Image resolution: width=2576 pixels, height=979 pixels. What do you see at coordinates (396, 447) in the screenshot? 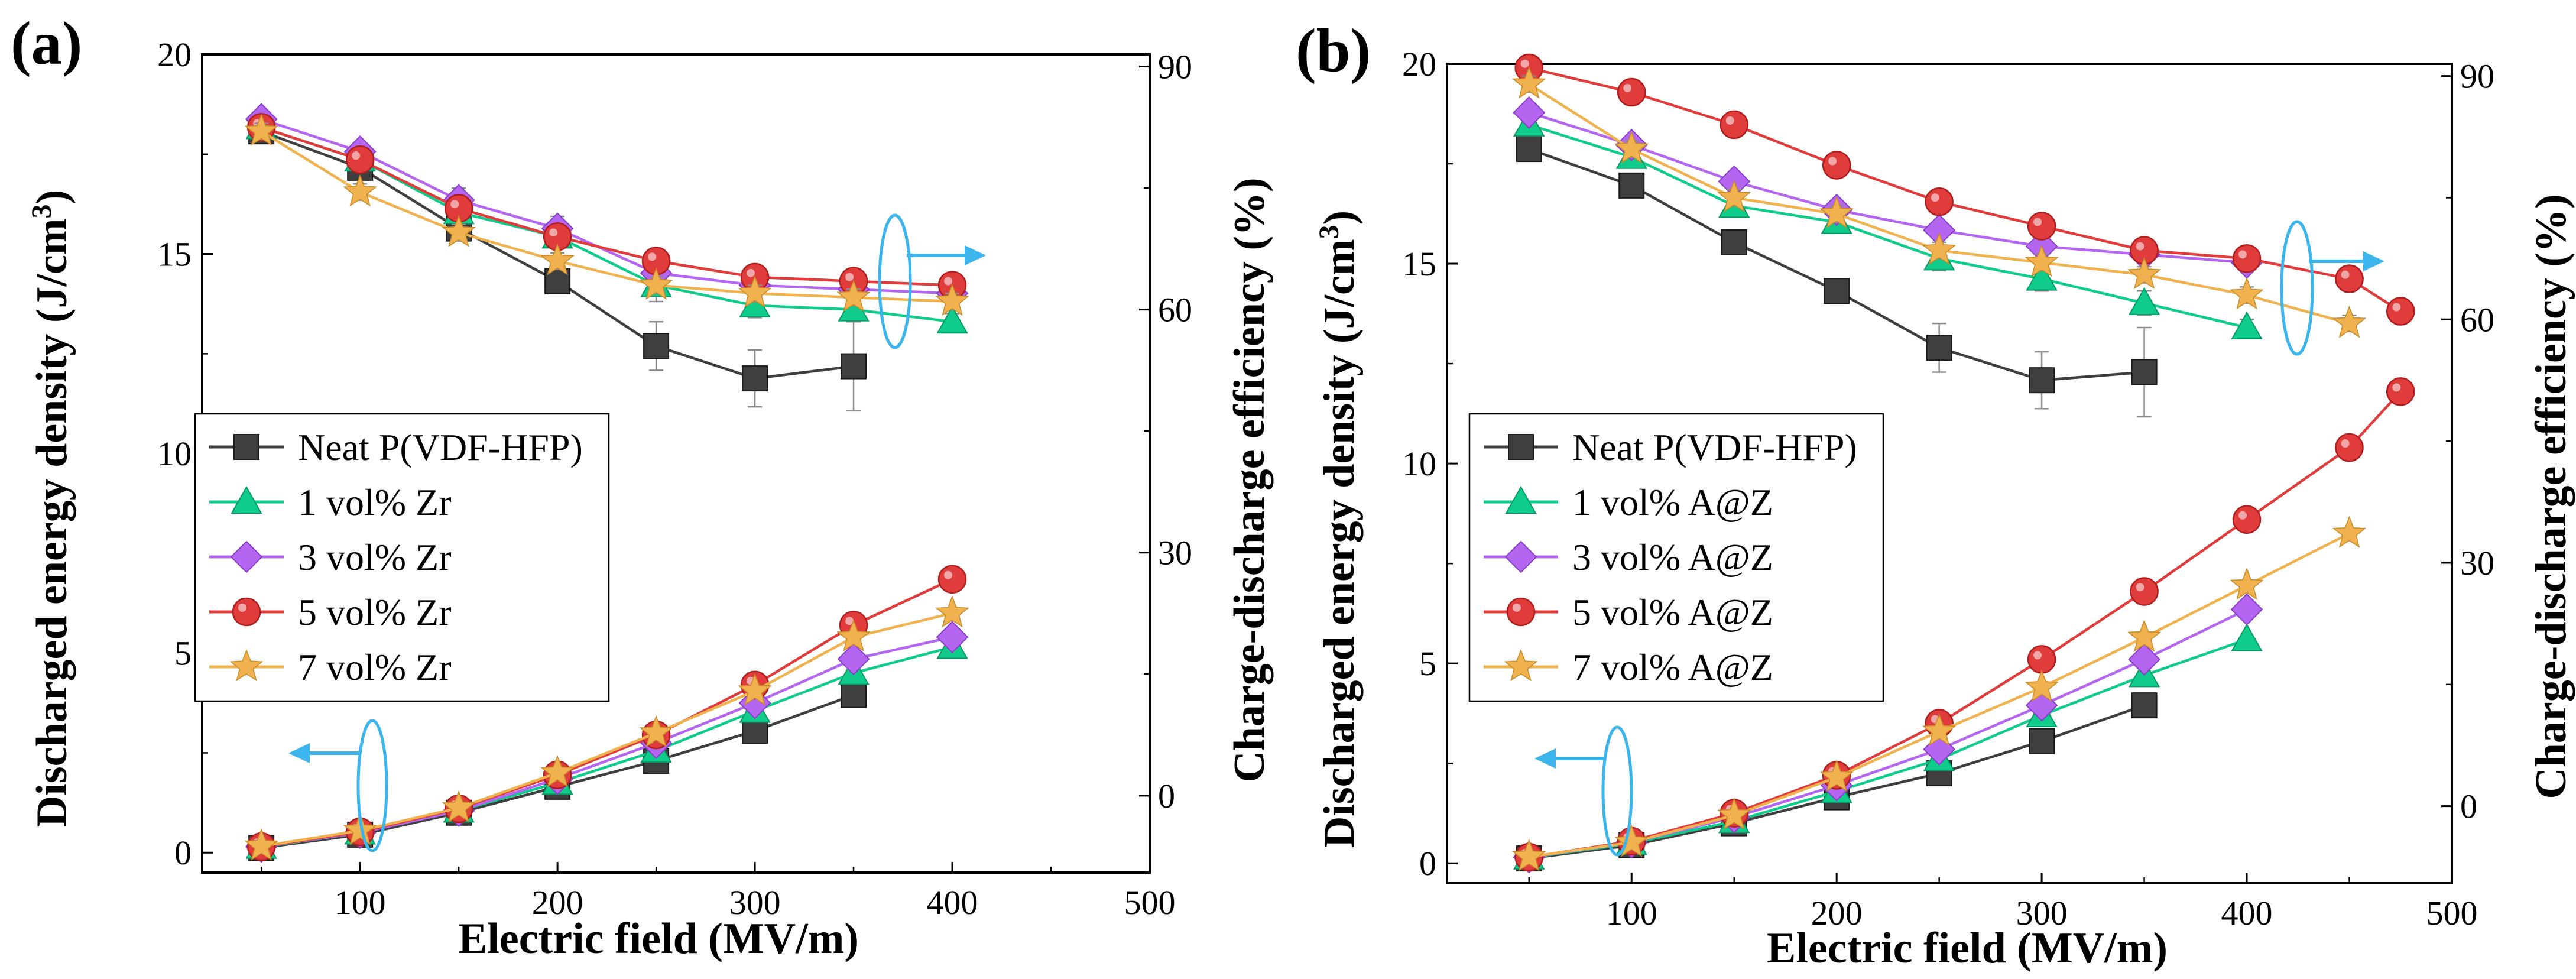
I see `panel-a-legend-entry-0: Neat P(VDF-HFP)` at bounding box center [396, 447].